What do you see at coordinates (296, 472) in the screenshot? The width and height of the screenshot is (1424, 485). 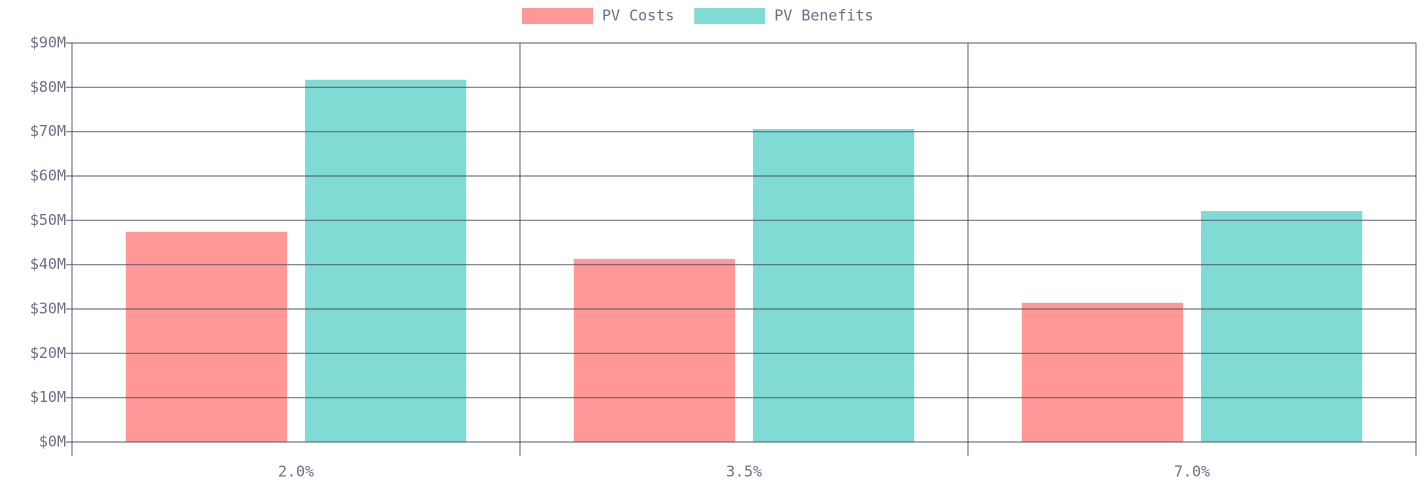 I see `x-tick-label: 2.0%` at bounding box center [296, 472].